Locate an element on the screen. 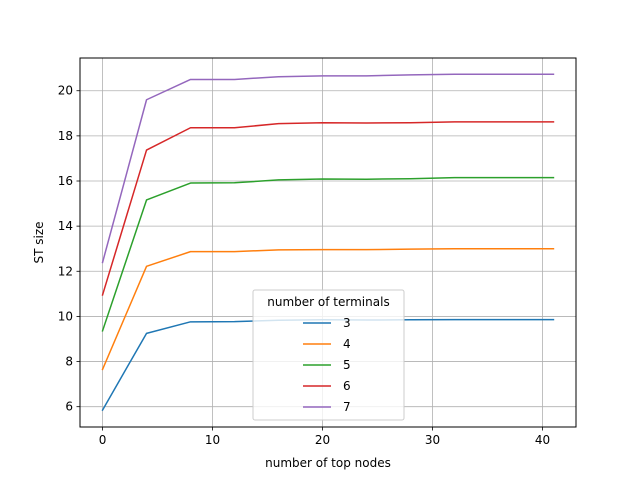 This screenshot has height=480, width=640. y-tick-label: 14 is located at coordinates (65, 226).